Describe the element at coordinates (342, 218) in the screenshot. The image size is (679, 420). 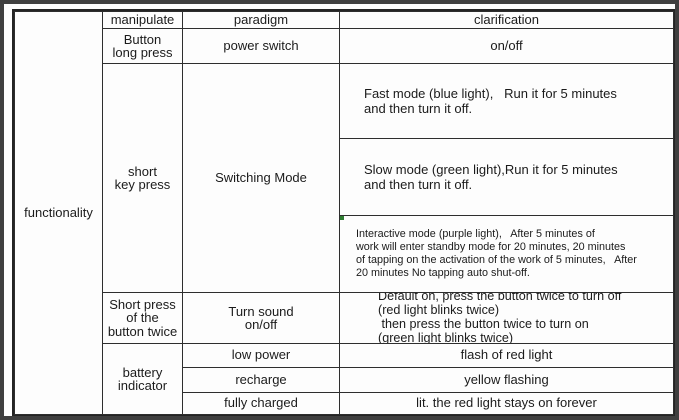
I see `green-artifact-dot` at that location.